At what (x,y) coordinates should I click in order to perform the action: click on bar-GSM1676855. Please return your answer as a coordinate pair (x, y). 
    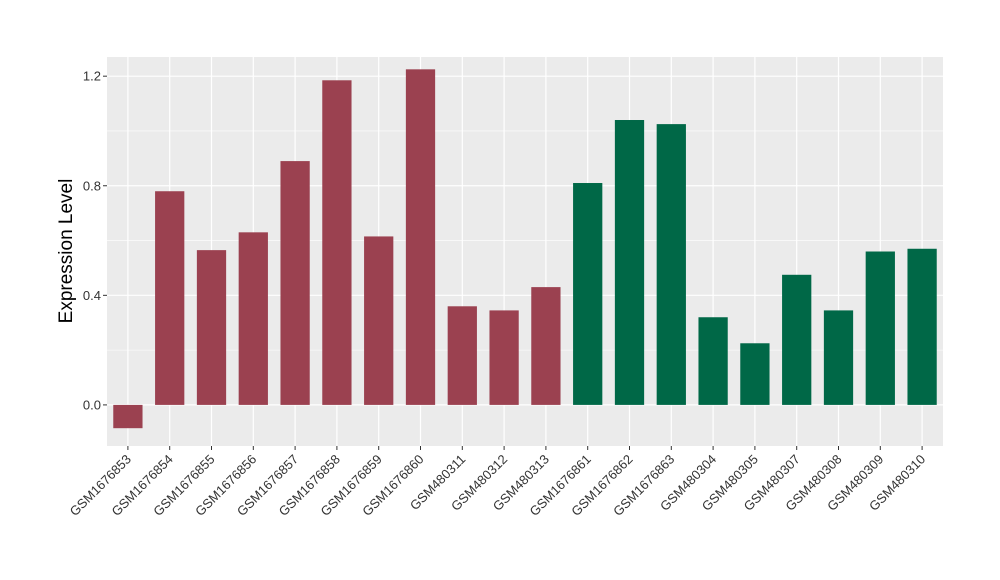
    Looking at the image, I should click on (211, 327).